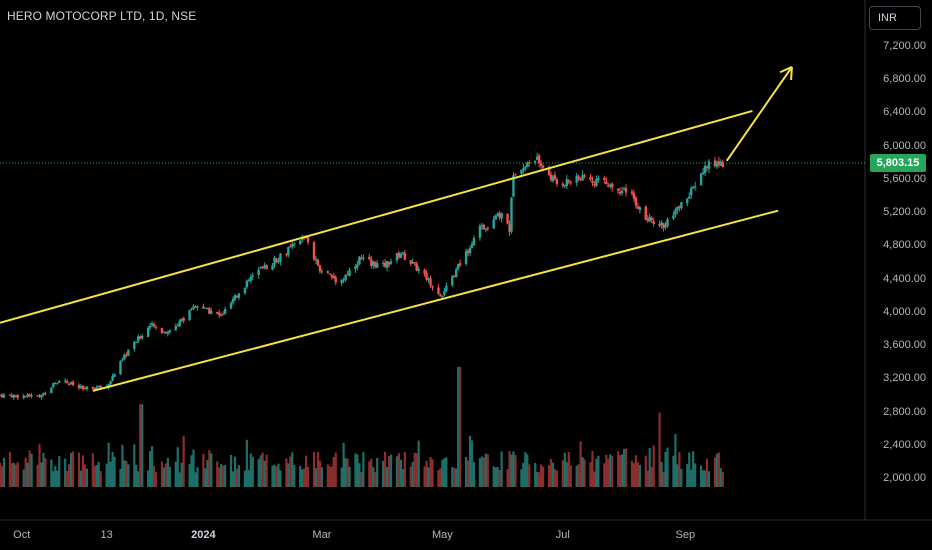  I want to click on price-tick-label: 2,400.00, so click(904, 444).